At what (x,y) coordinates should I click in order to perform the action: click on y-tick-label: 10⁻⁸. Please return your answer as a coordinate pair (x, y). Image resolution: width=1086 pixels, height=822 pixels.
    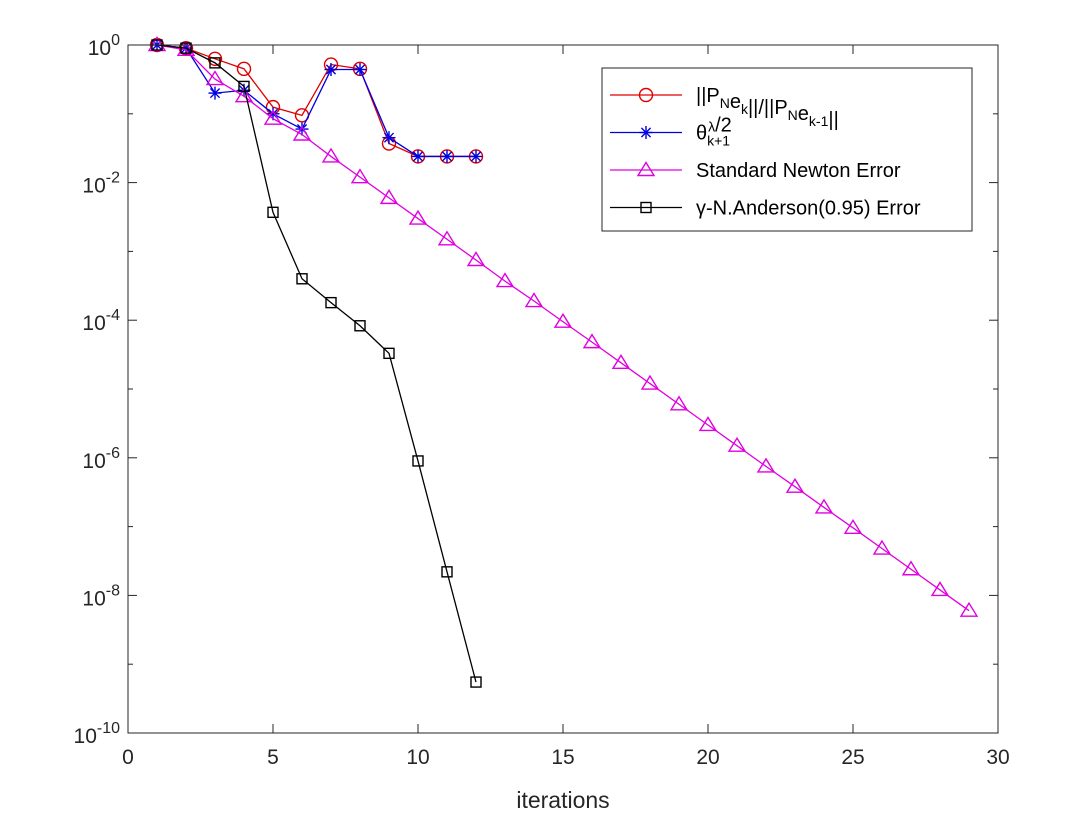
    Looking at the image, I should click on (101, 596).